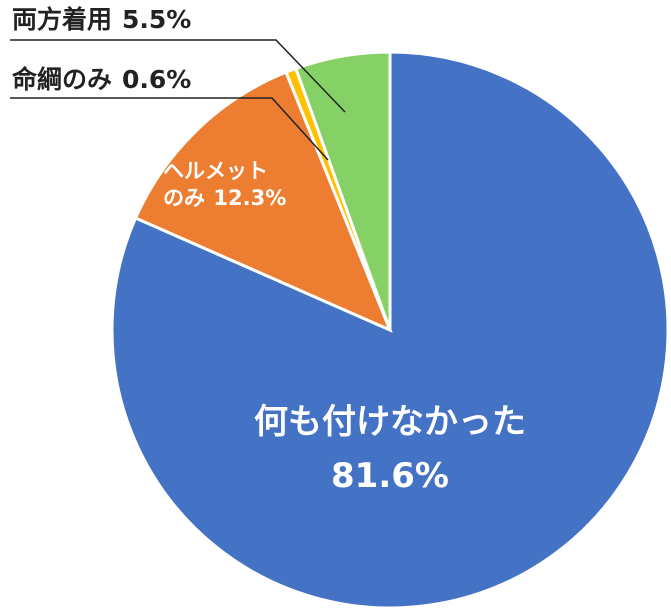 Image resolution: width=671 pixels, height=612 pixels. I want to click on value-label: 12.3%, so click(250, 198).